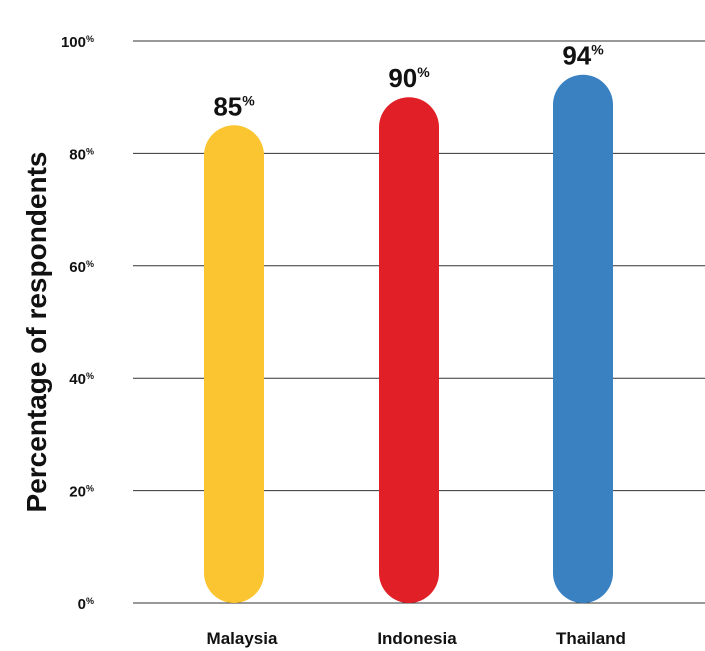 The height and width of the screenshot is (651, 705). I want to click on bar-malaysia, so click(234, 364).